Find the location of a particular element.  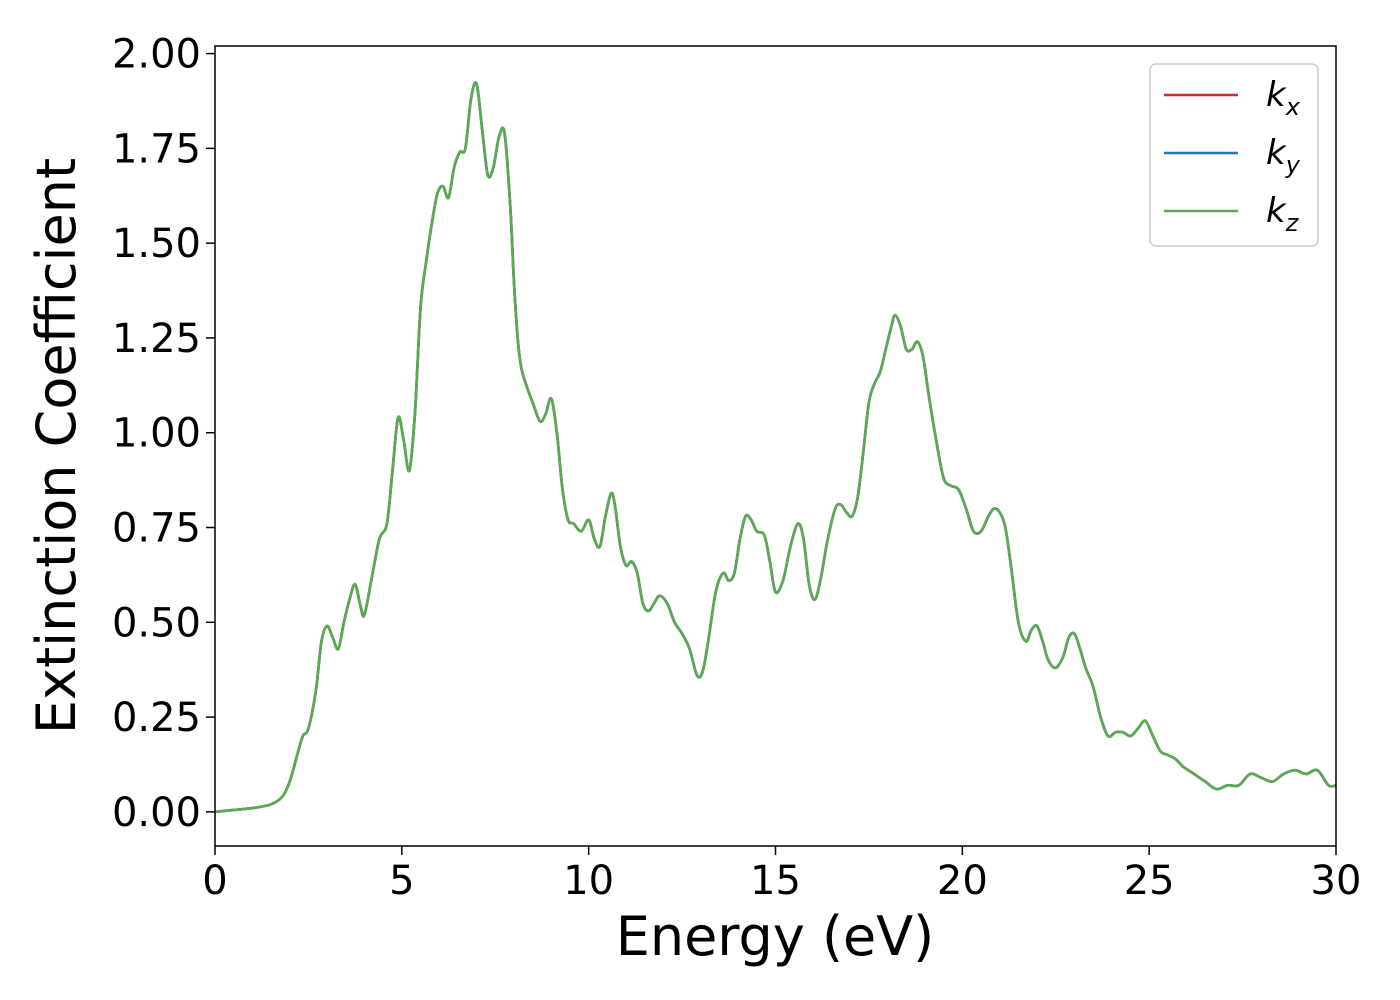

legend-box is located at coordinates (1234, 155).